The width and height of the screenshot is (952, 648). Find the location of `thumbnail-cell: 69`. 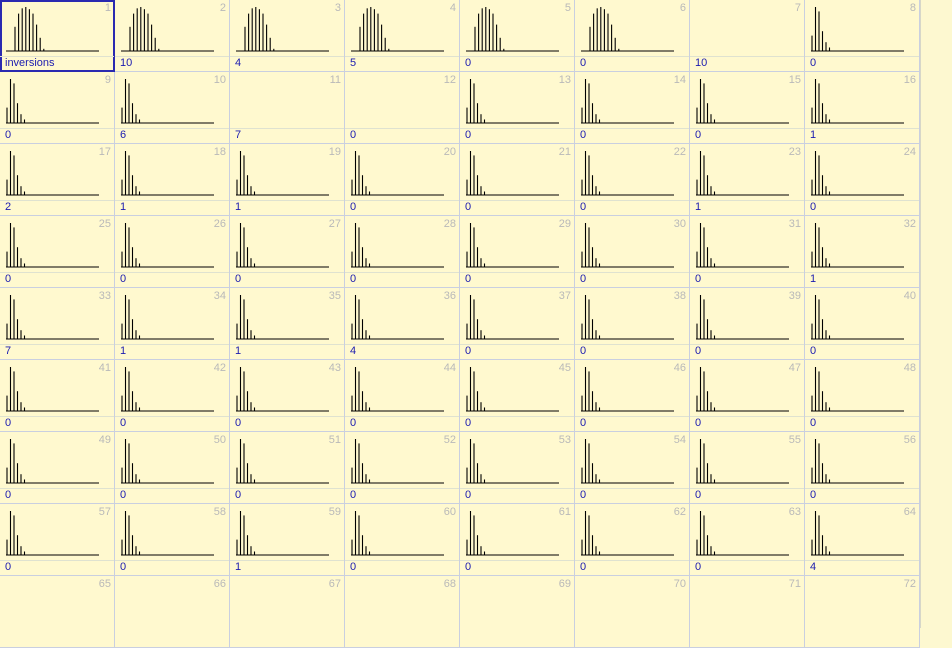

thumbnail-cell: 69 is located at coordinates (517, 612).